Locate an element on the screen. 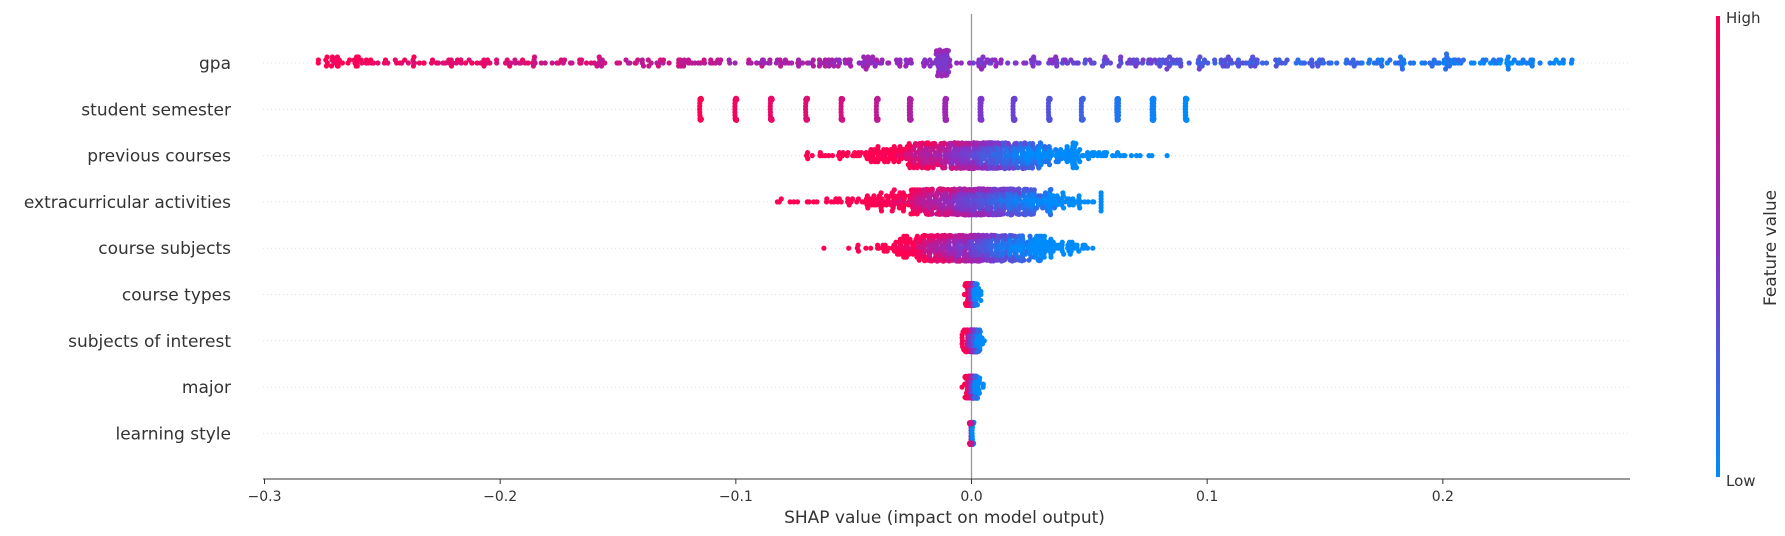 This screenshot has height=536, width=1785. feature-label-previous-courses: previous courses is located at coordinates (159, 157).